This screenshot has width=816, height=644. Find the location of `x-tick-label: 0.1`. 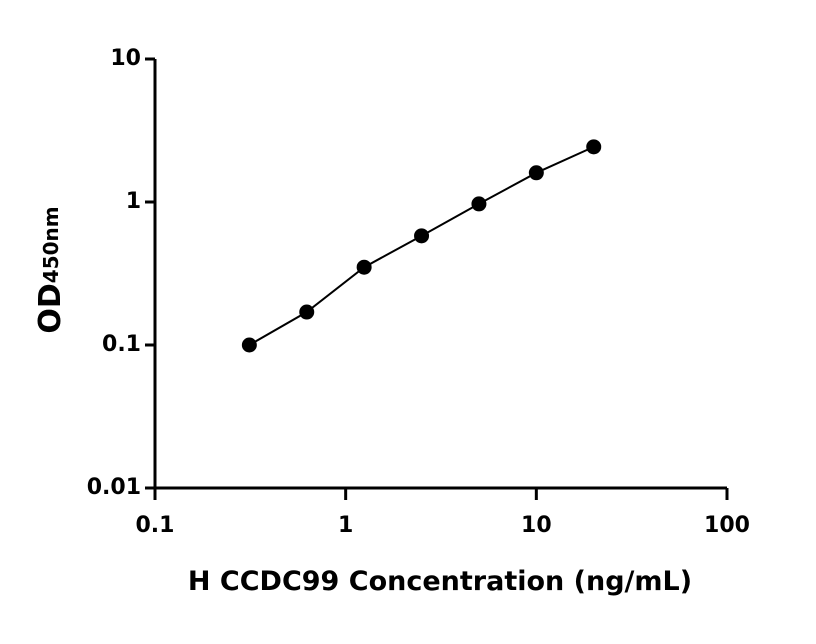

x-tick-label: 0.1 is located at coordinates (155, 525).